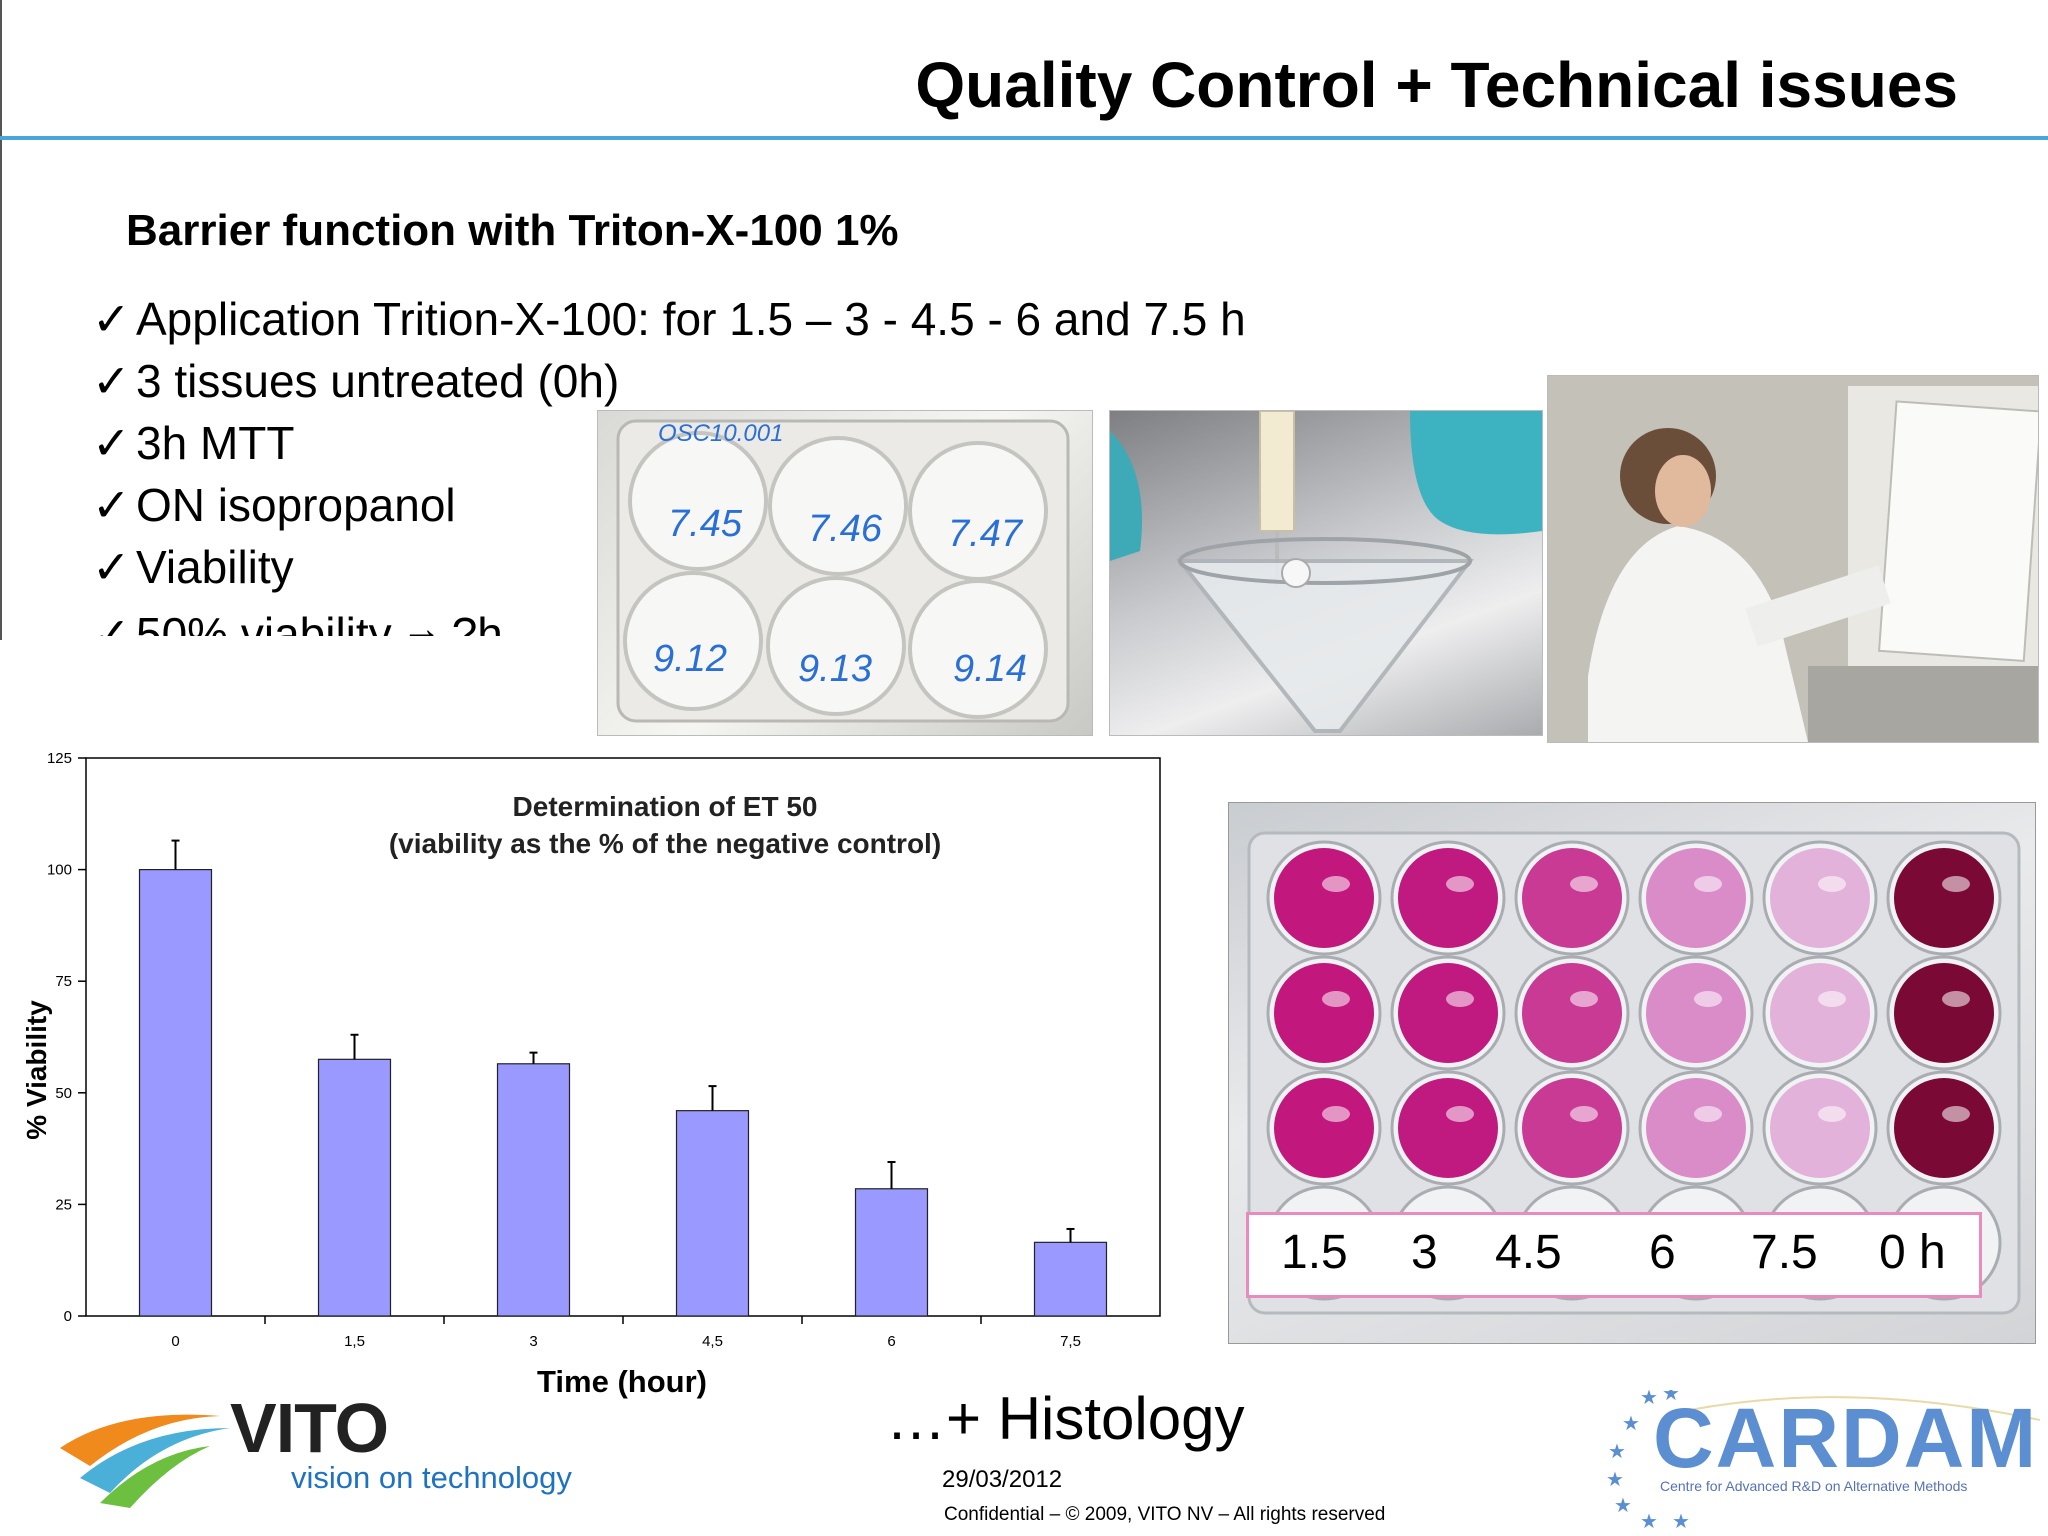 Image resolution: width=2048 pixels, height=1536 pixels. Describe the element at coordinates (63, 1093) in the screenshot. I see `y-tick-label: 50` at that location.